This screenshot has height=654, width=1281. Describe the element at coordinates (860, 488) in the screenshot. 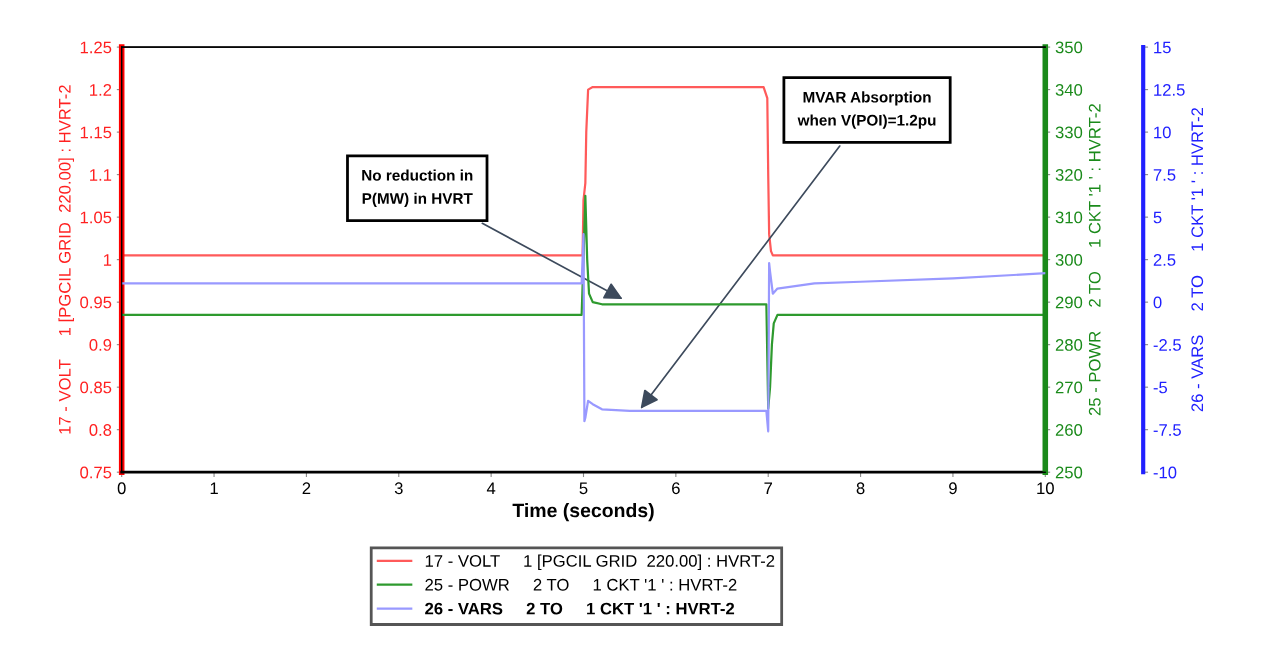

I see `x-tick-label: 8` at that location.